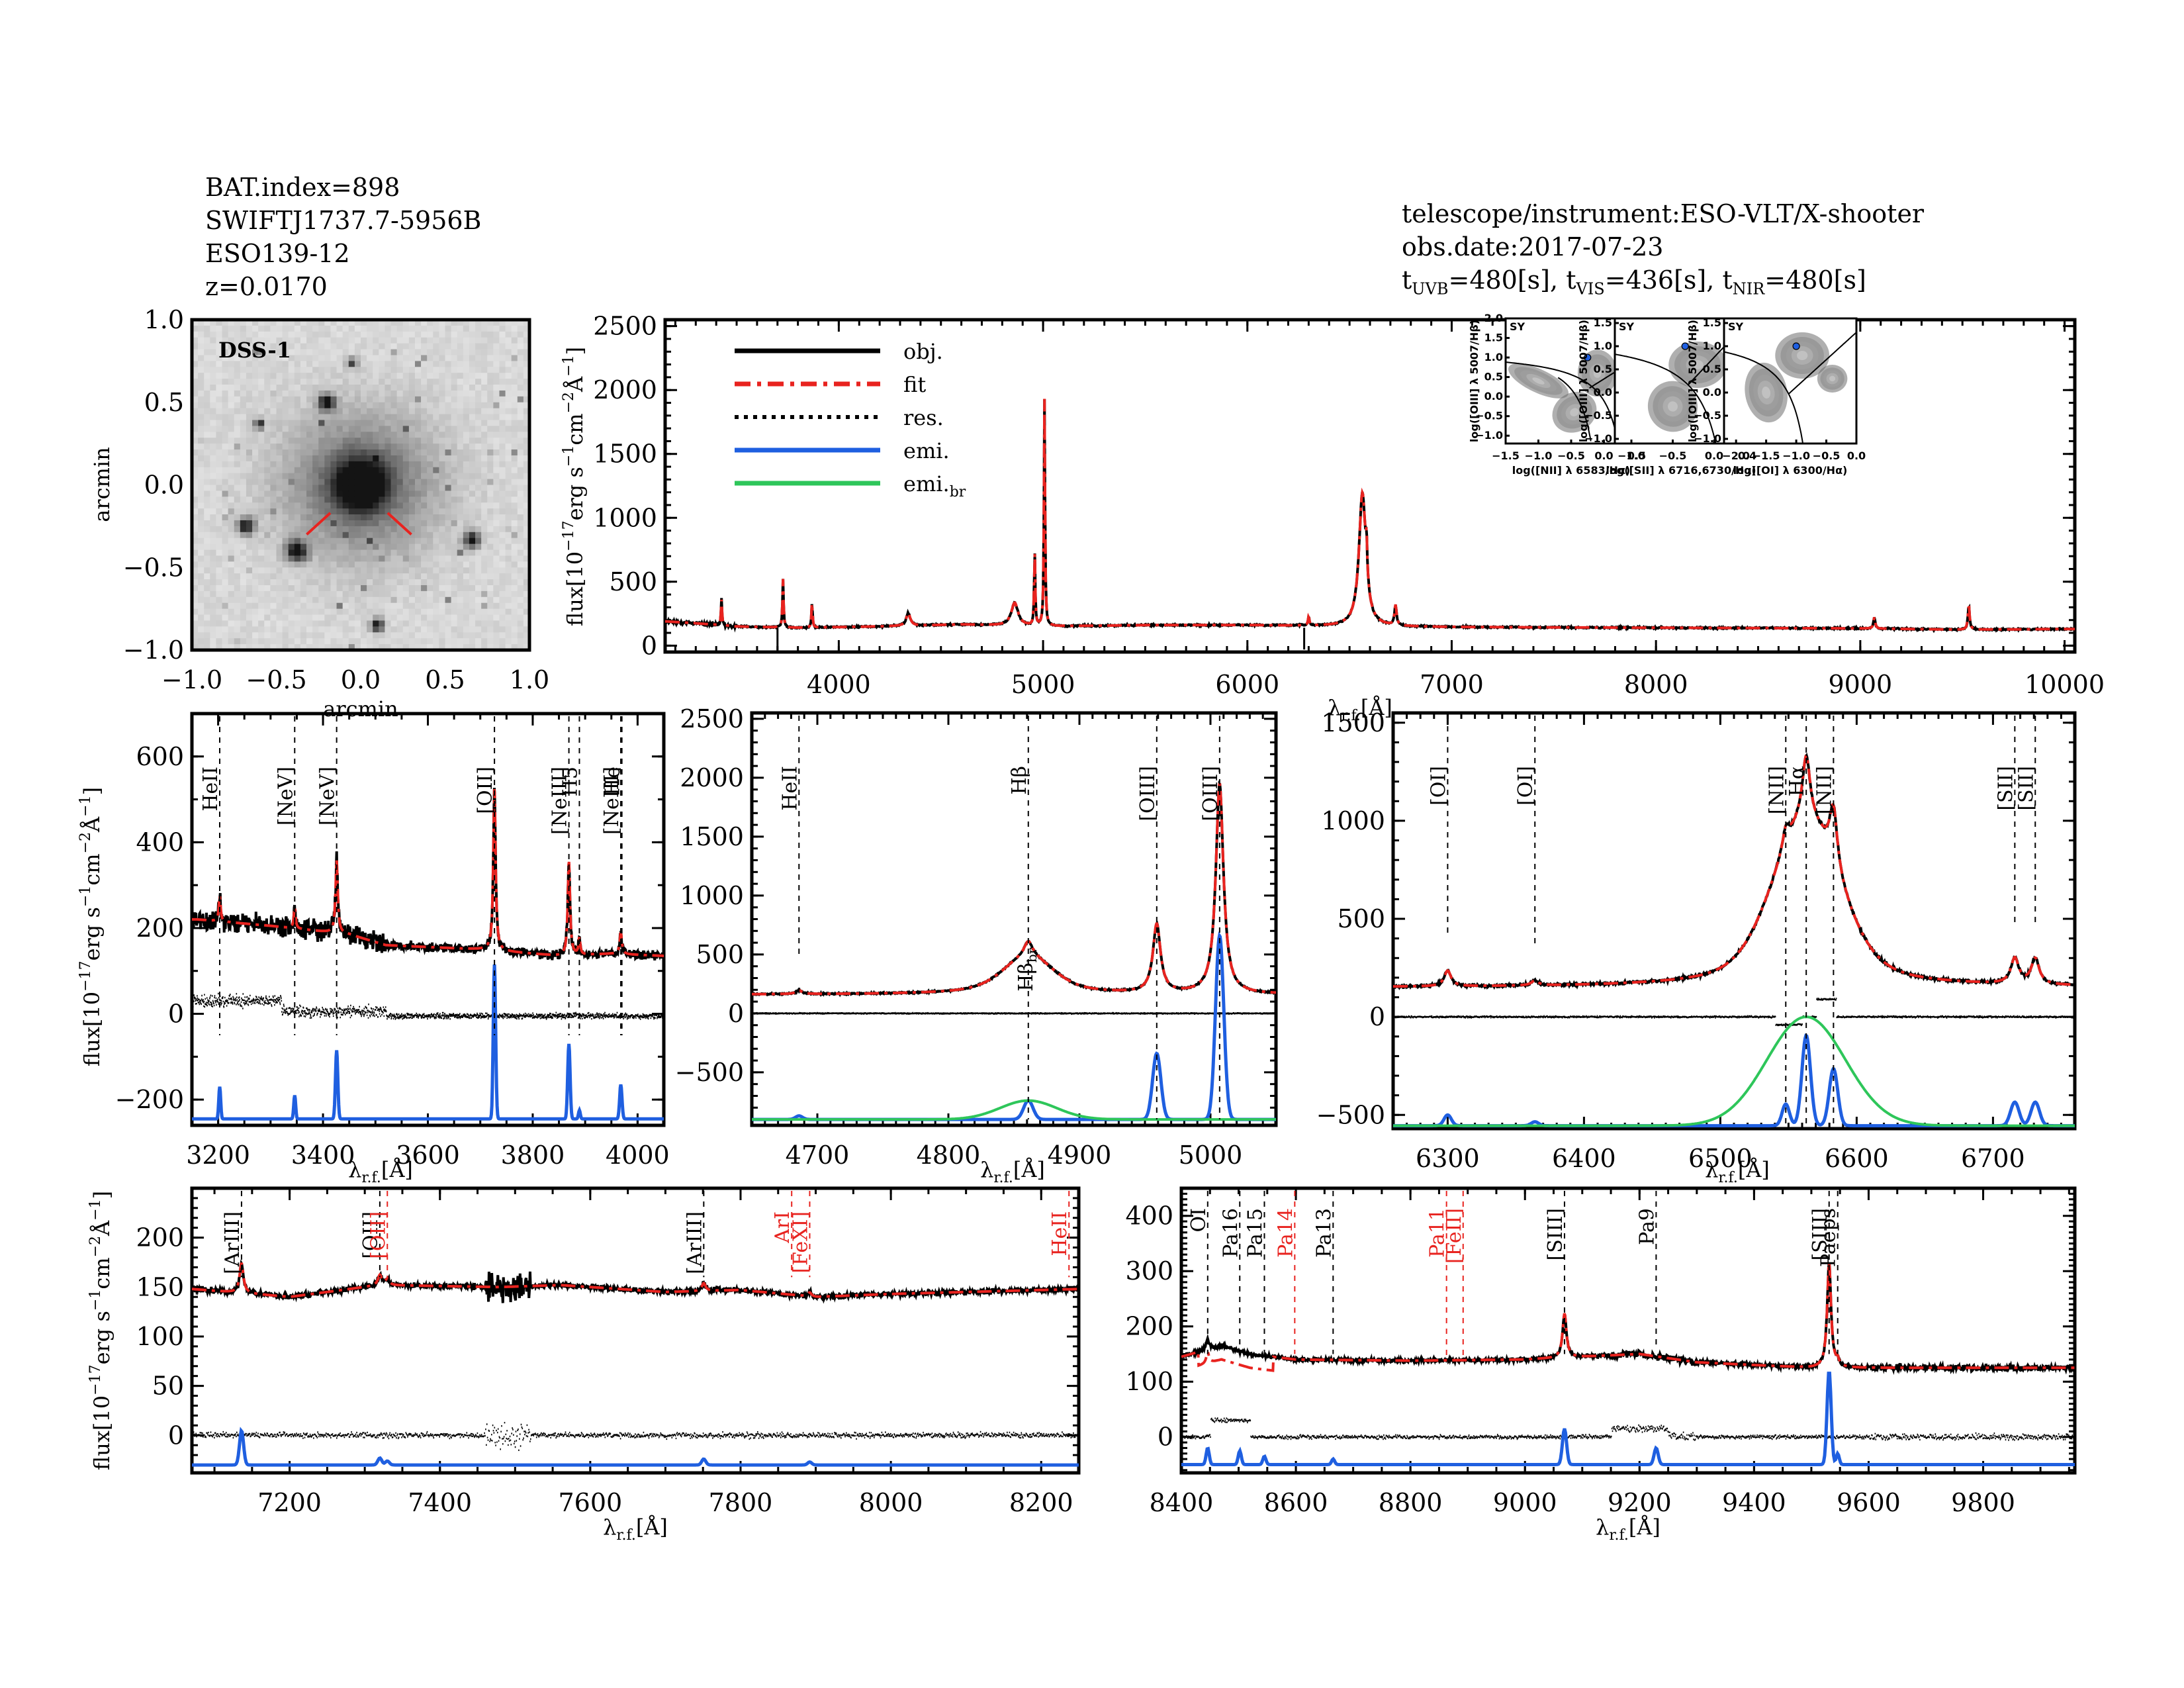 The height and width of the screenshot is (1688, 2184). Describe the element at coordinates (1685, 346) in the screenshot. I see `object-point` at that location.